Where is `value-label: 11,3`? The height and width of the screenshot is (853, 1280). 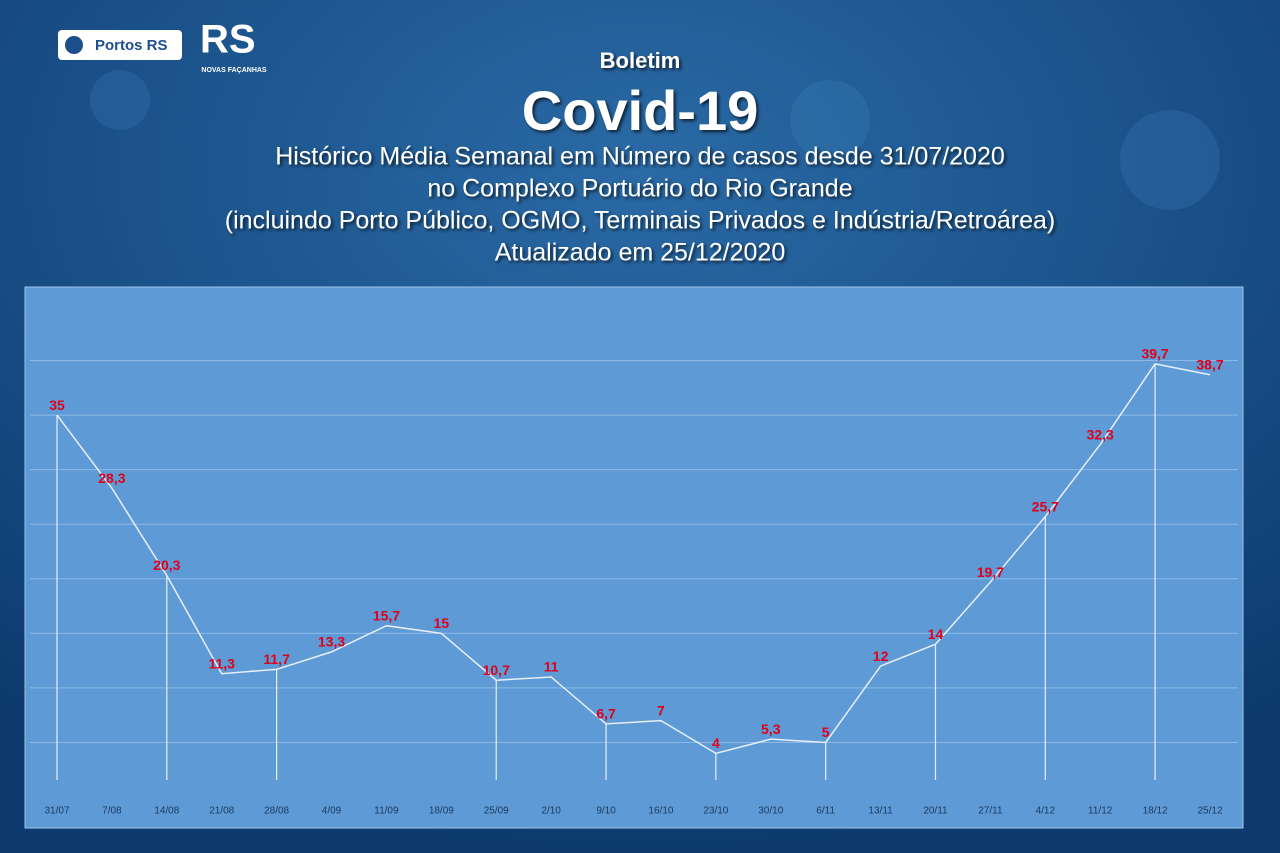
value-label: 11,3 is located at coordinates (221, 663).